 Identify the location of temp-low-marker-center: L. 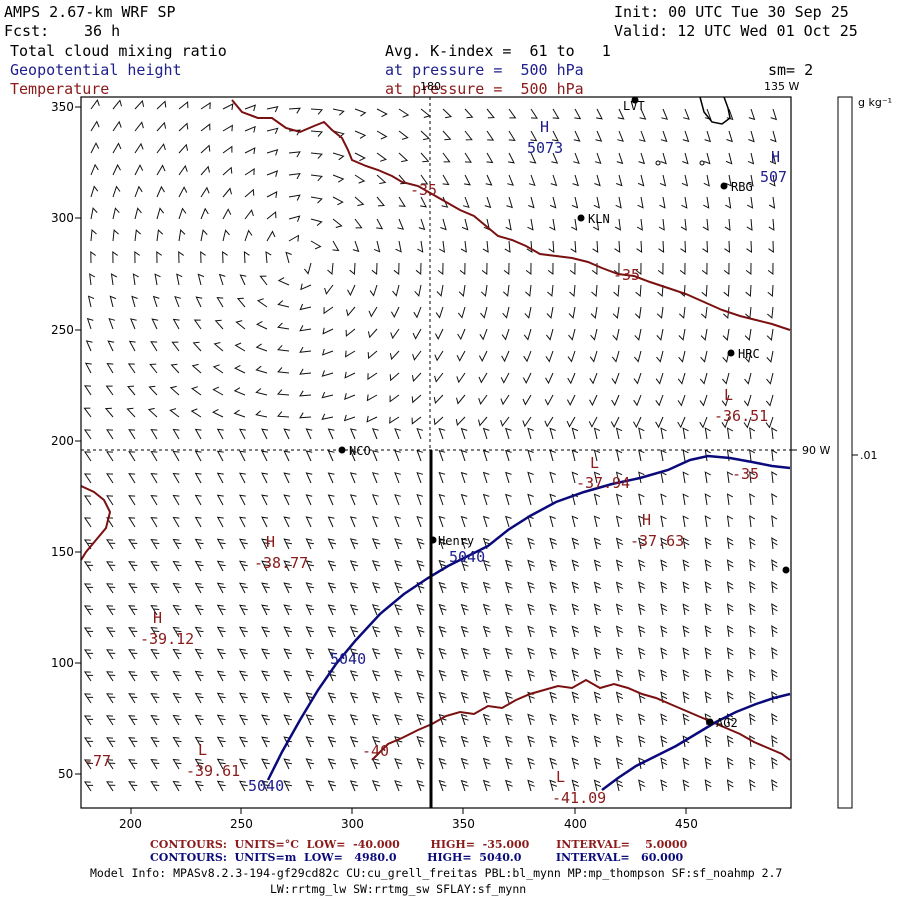
(595, 463).